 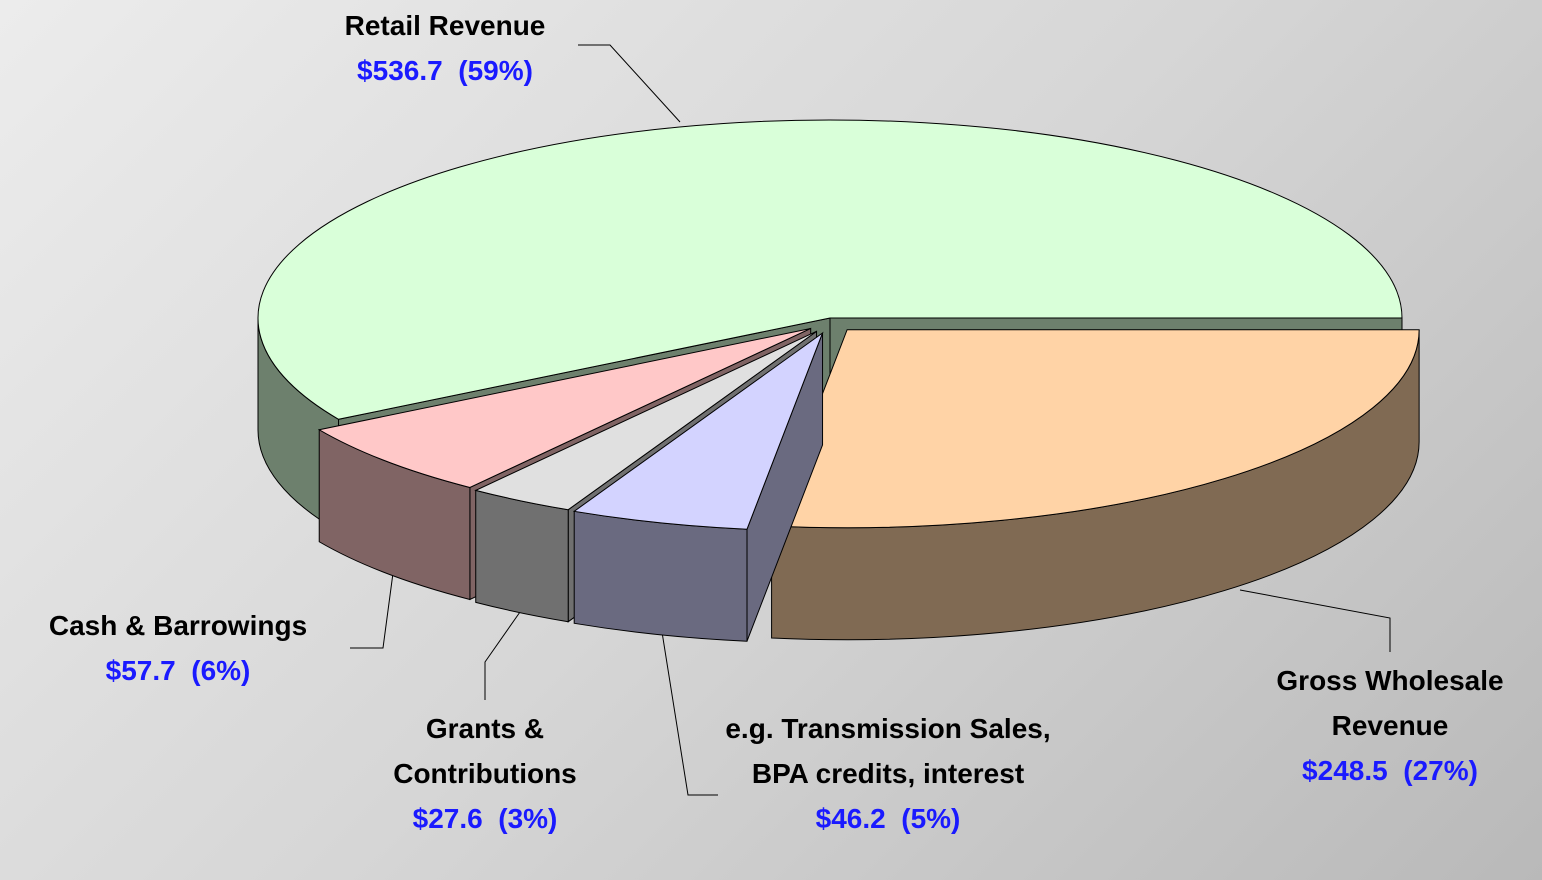 I want to click on value-label: $536.7 (59%), so click(x=445, y=70).